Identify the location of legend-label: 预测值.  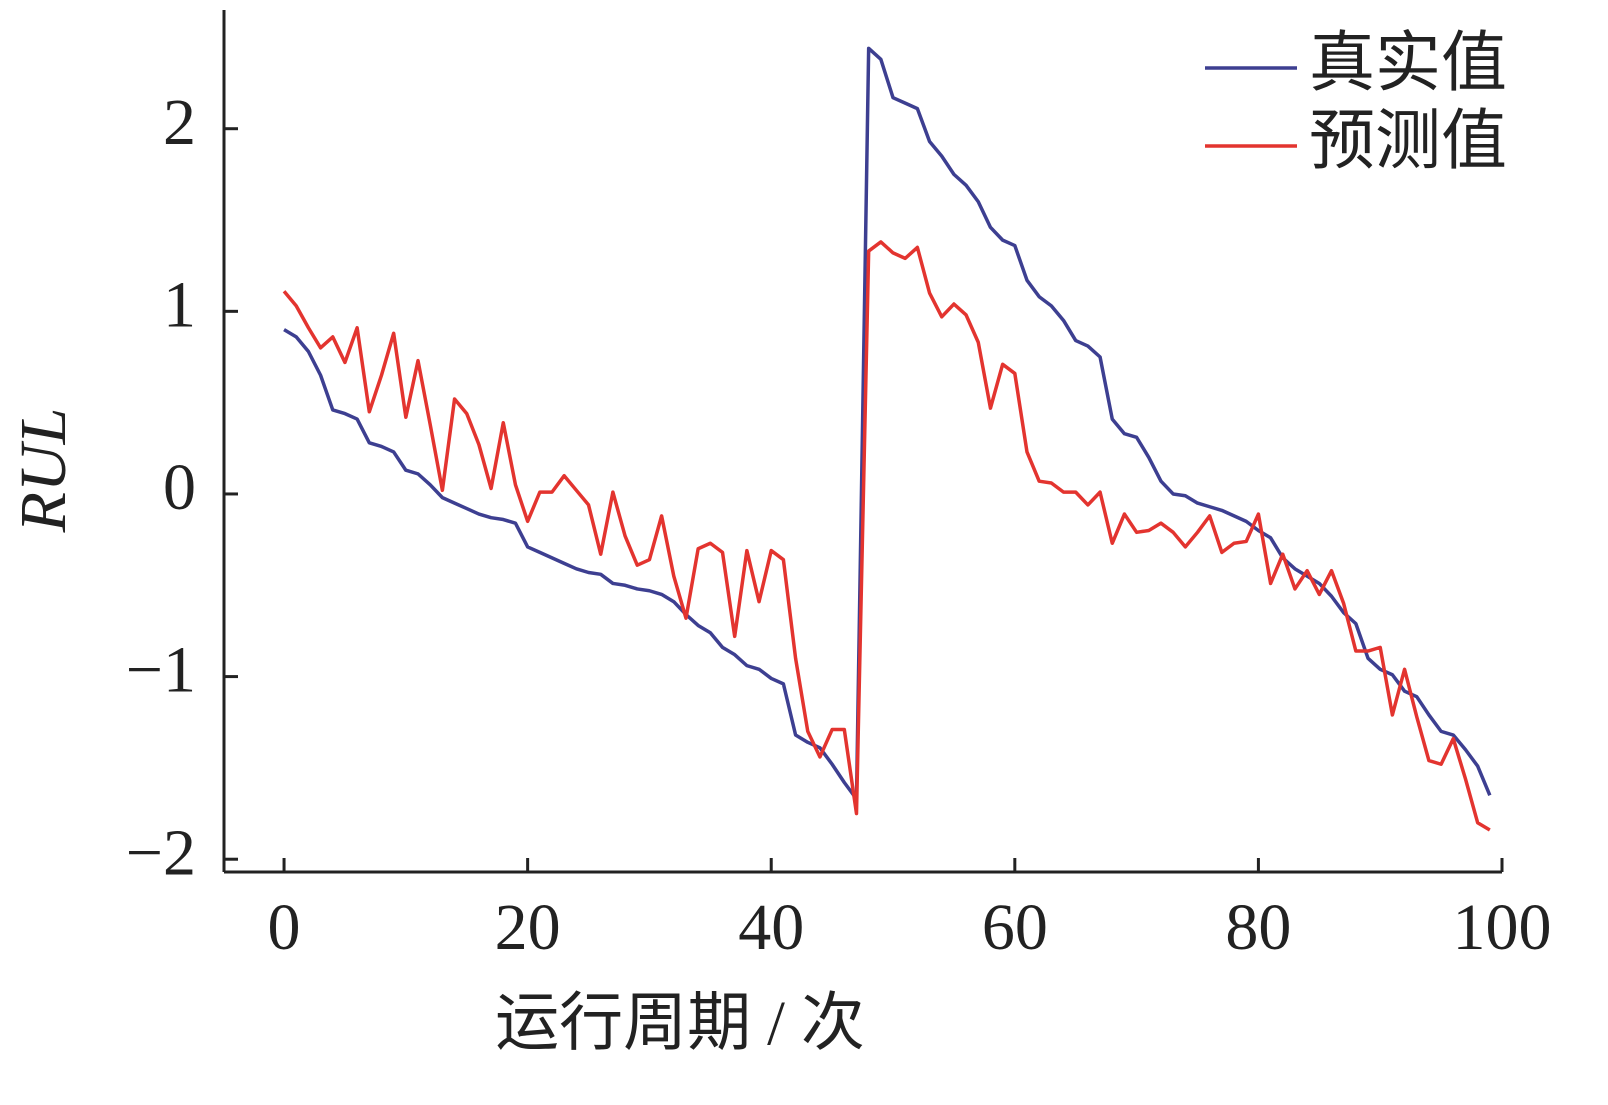
(1408, 141).